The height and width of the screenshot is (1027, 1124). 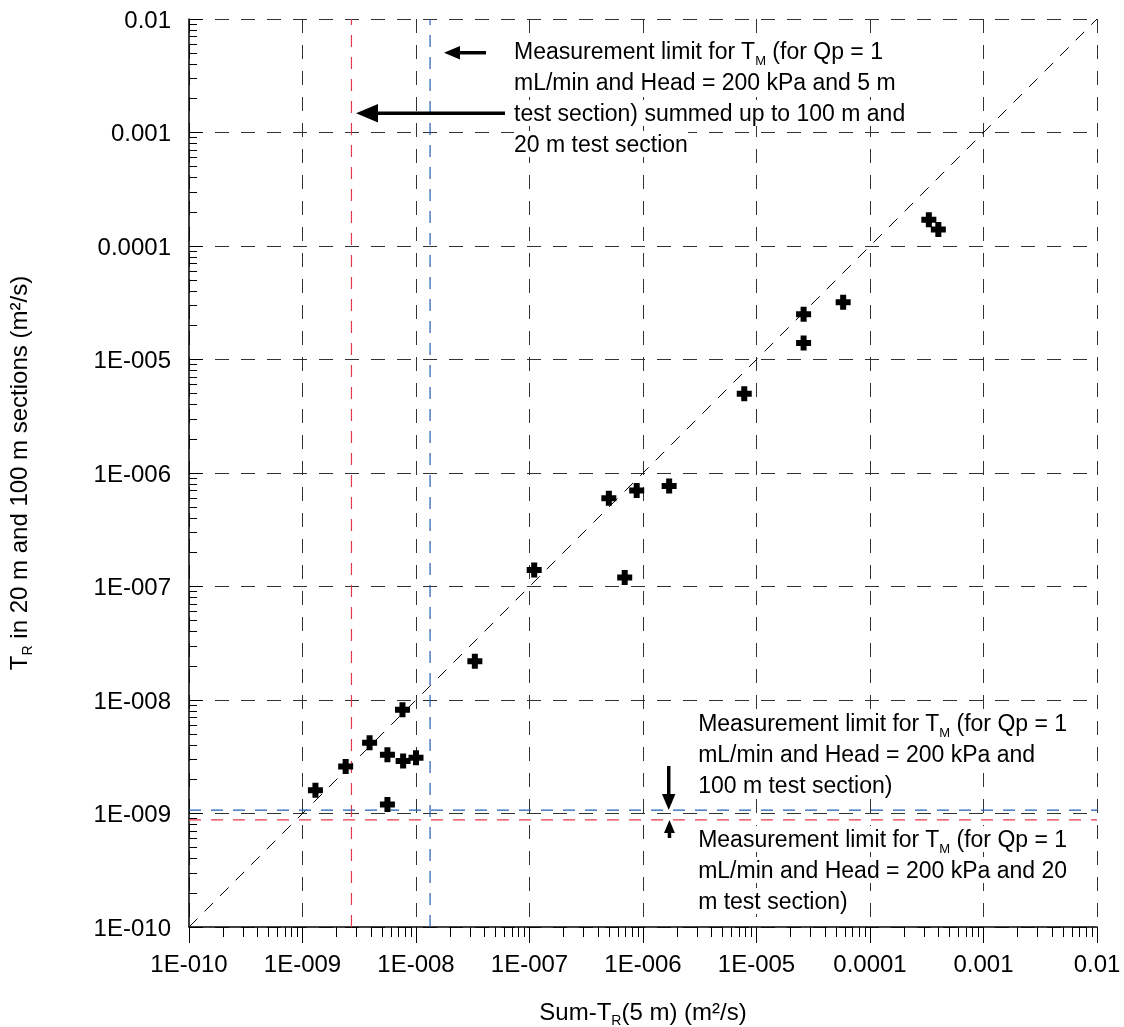 I want to click on x-tick-label: 1E-010, so click(x=189, y=963).